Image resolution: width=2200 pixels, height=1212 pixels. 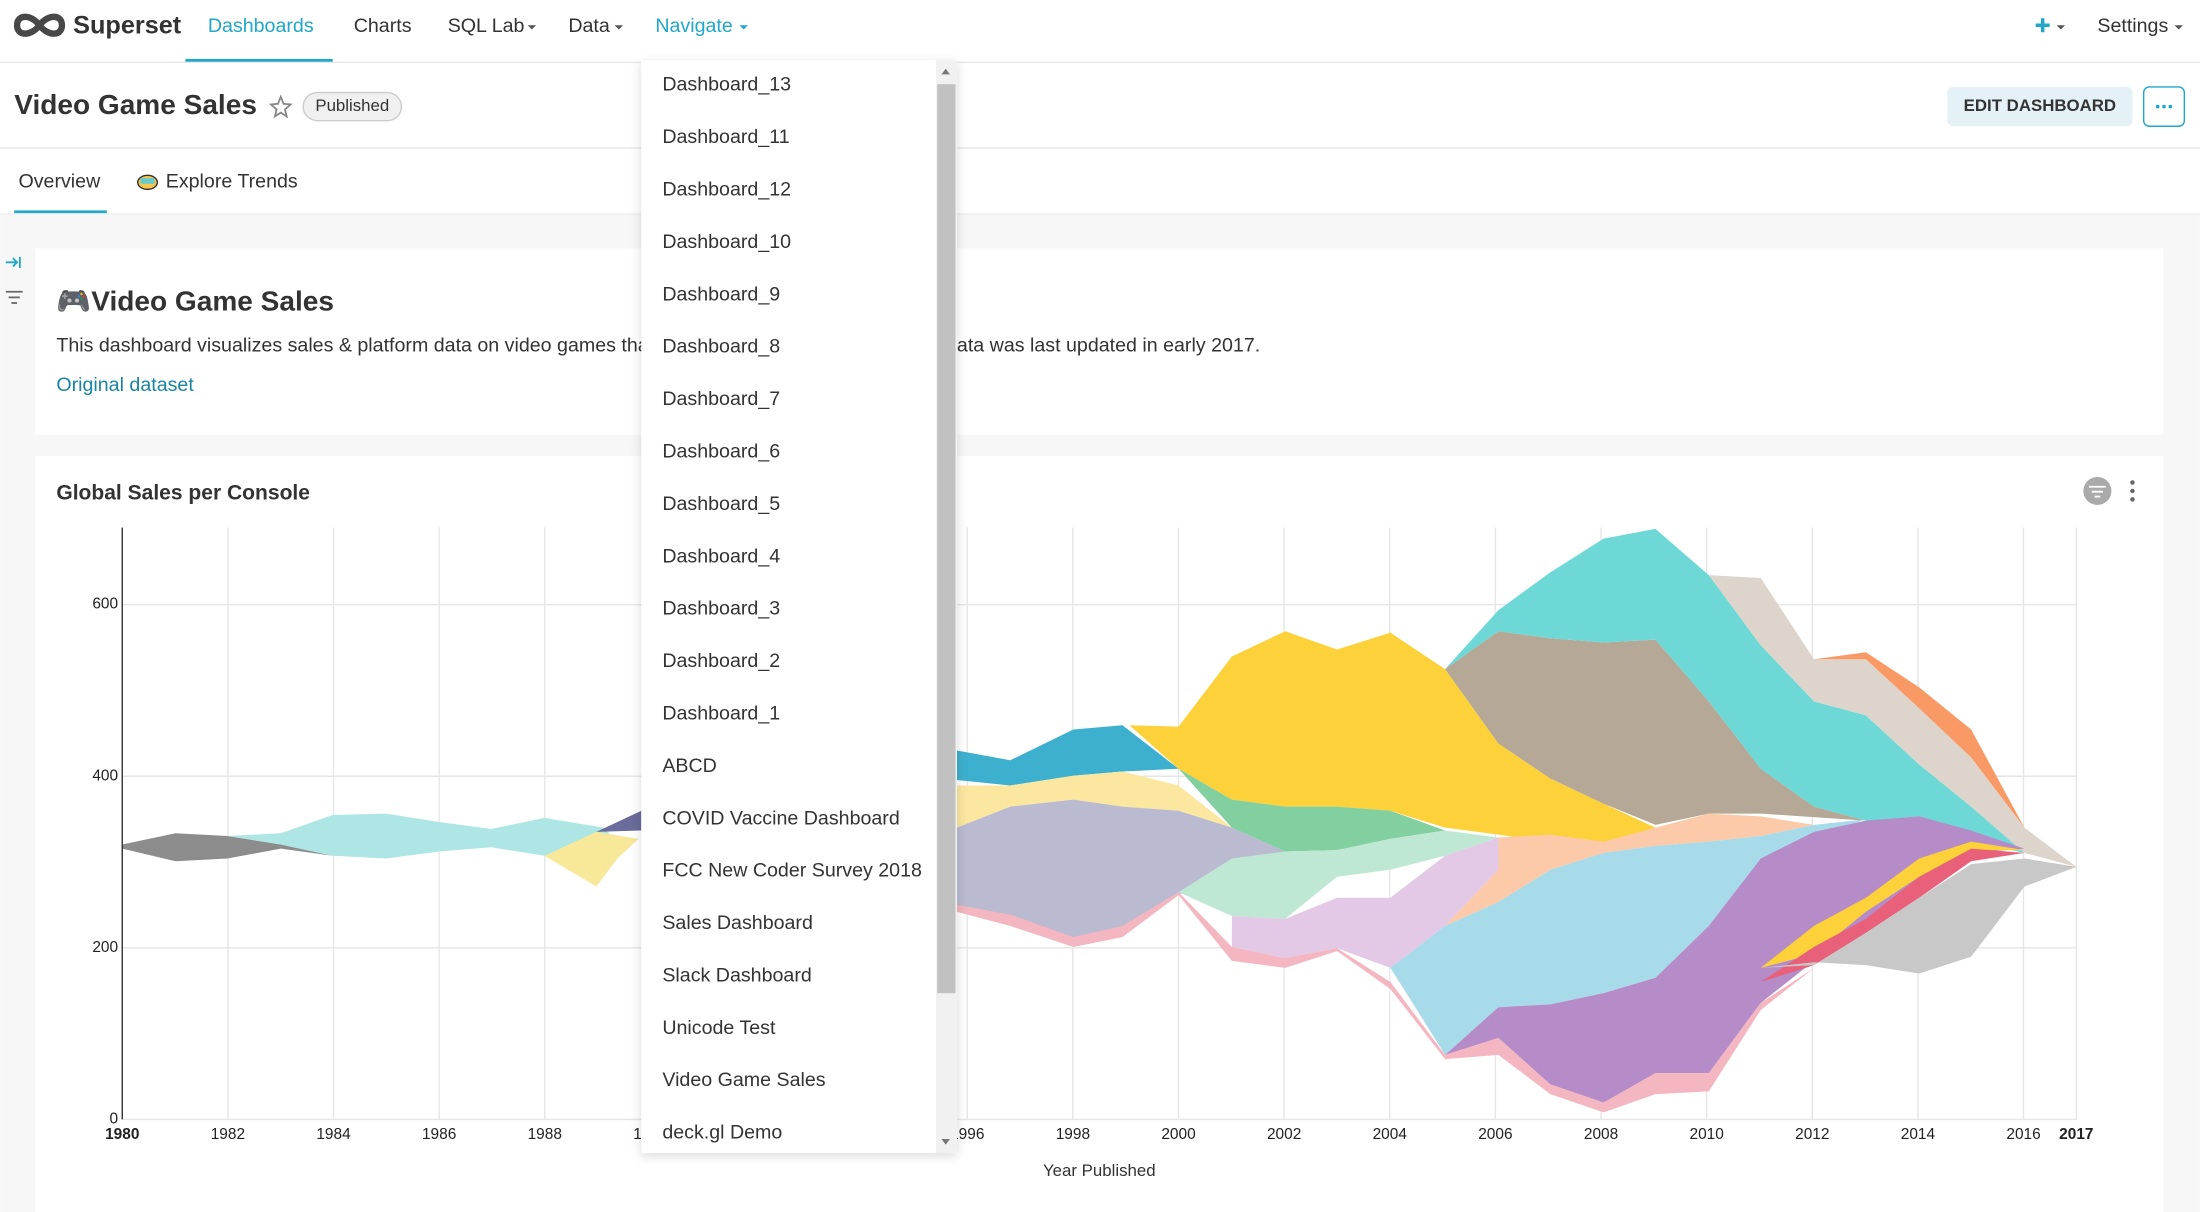 What do you see at coordinates (1099, 1170) in the screenshot?
I see `x-axis-label: Year Published` at bounding box center [1099, 1170].